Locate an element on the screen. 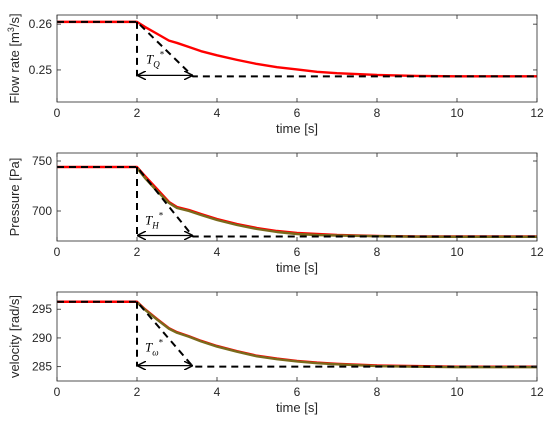 The height and width of the screenshot is (426, 550). y-tick-label: 0.25 is located at coordinates (41, 70).